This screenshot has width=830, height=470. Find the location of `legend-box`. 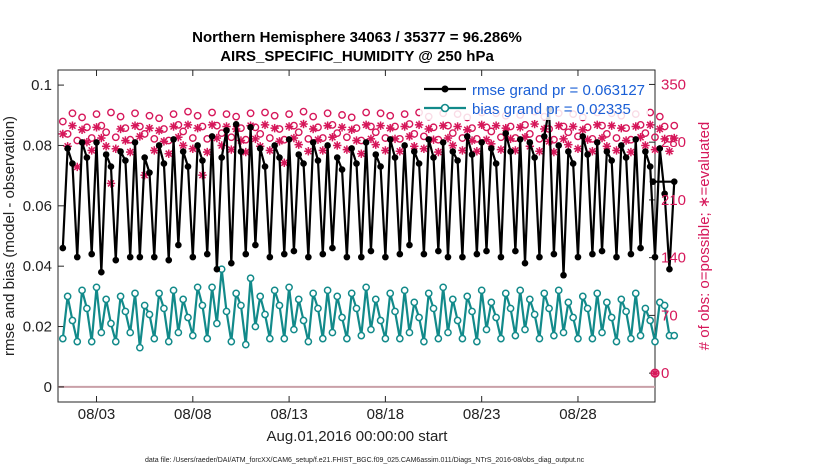

legend-box is located at coordinates (534, 99).